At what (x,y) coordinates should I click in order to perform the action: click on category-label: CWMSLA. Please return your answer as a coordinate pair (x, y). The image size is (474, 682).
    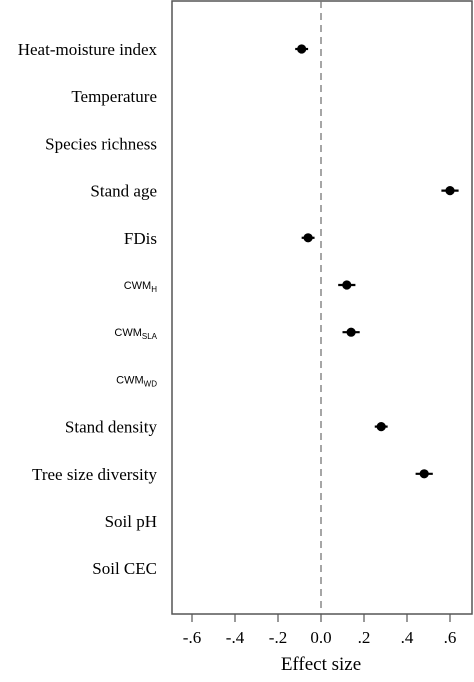
    Looking at the image, I should click on (135, 334).